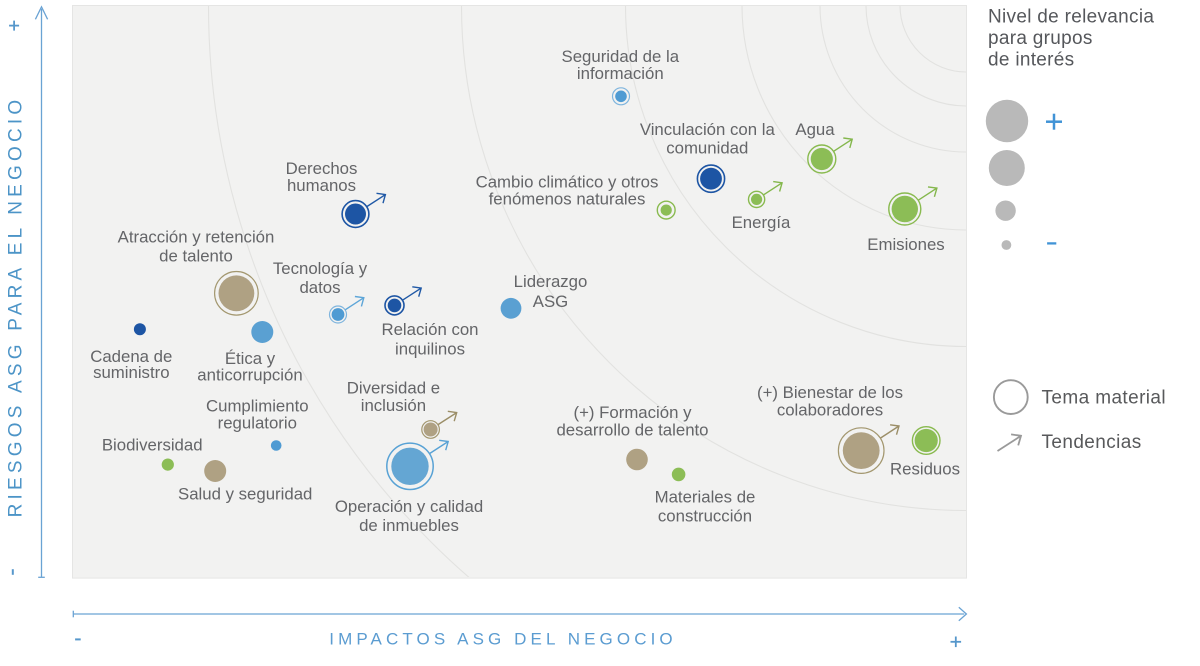  I want to click on svg-text: Atracción y retención, so click(196, 237).